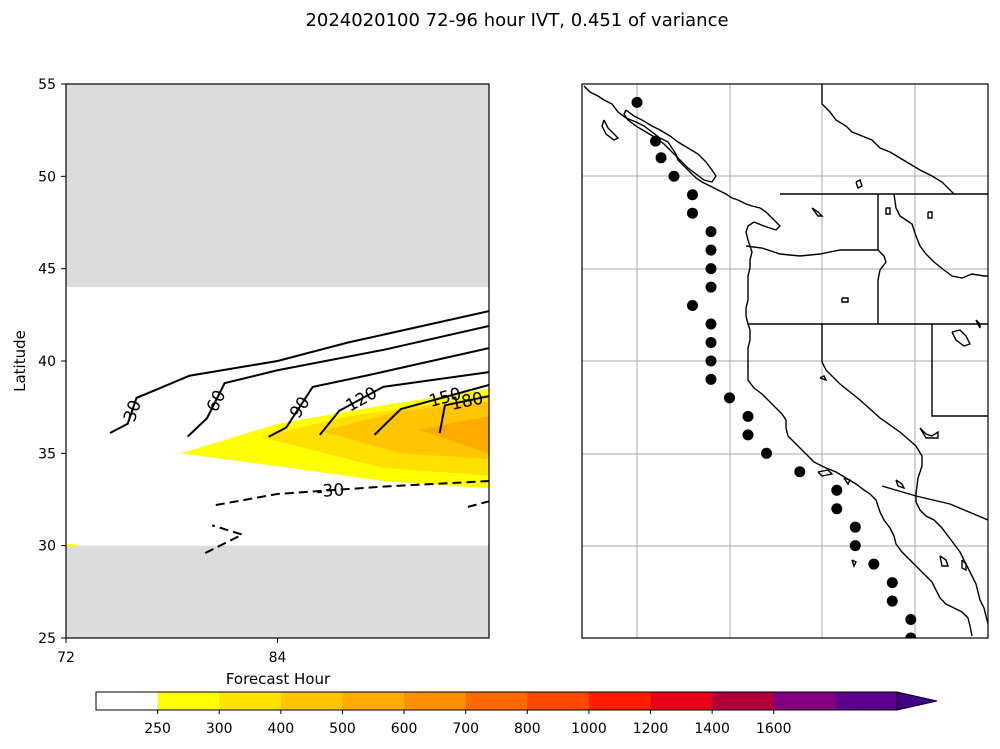 This screenshot has width=1000, height=749. What do you see at coordinates (278, 658) in the screenshot?
I see `x-tick-label: 84` at bounding box center [278, 658].